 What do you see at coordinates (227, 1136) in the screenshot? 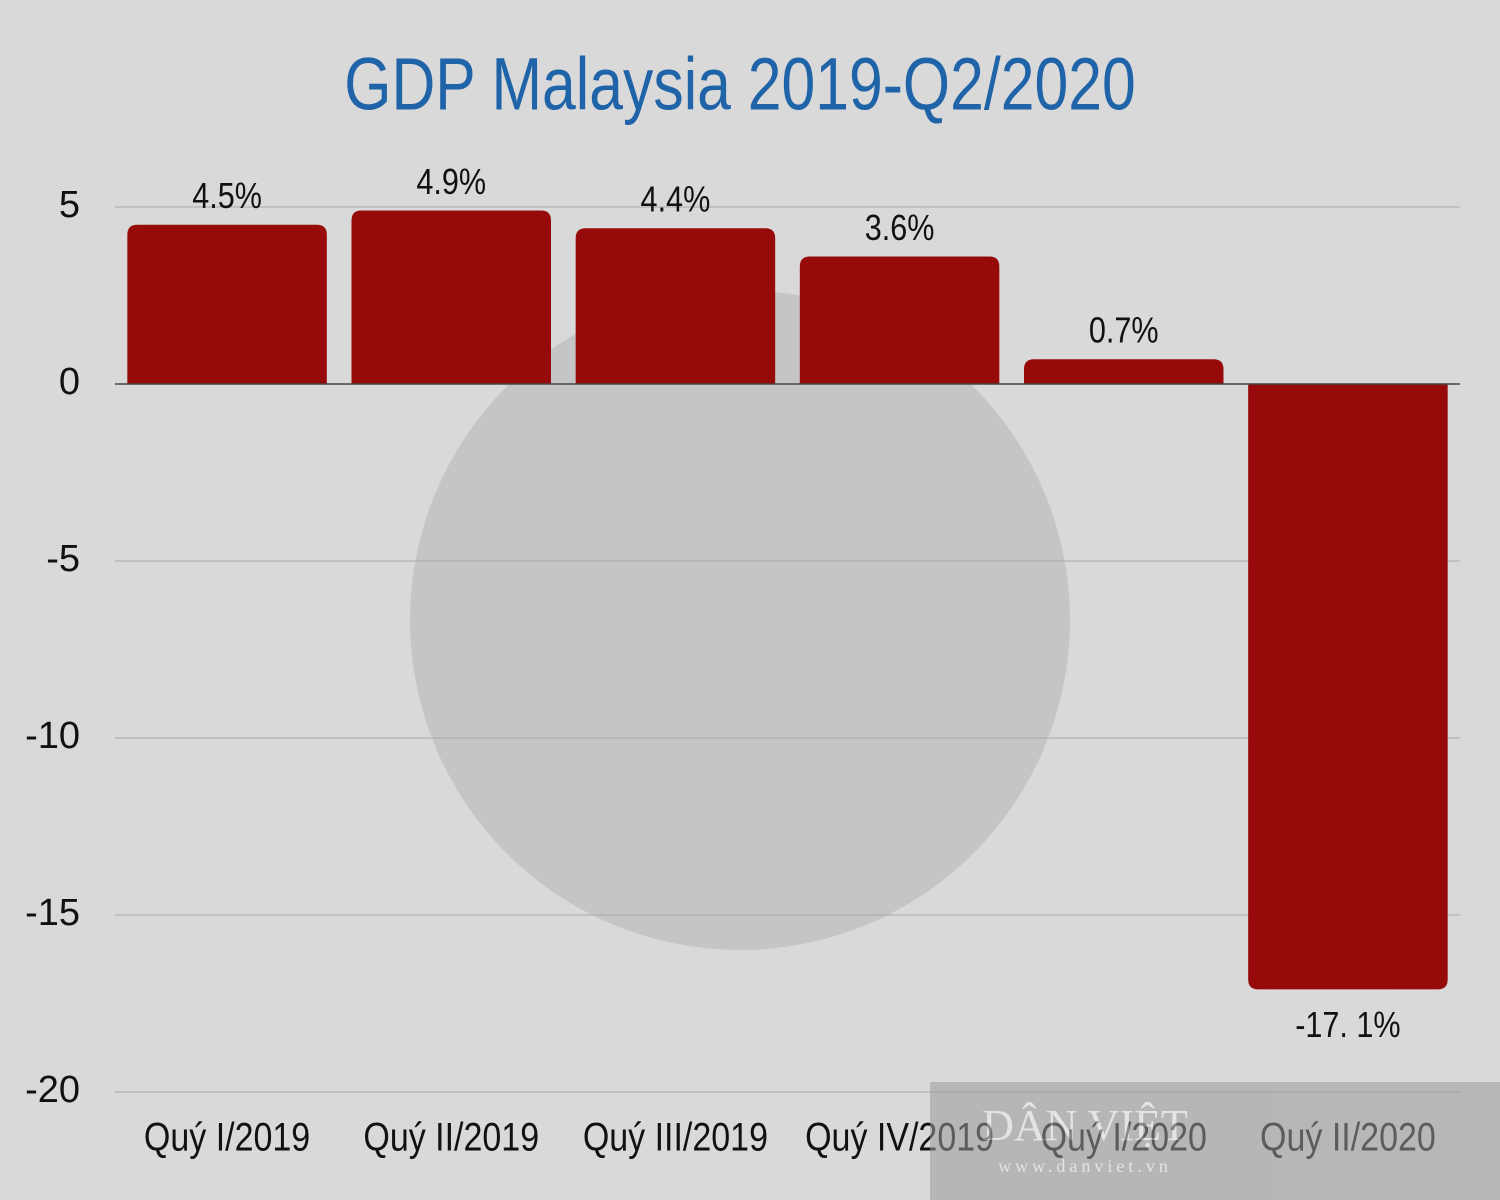
I see `x-tick-label: Quý I/2019` at bounding box center [227, 1136].